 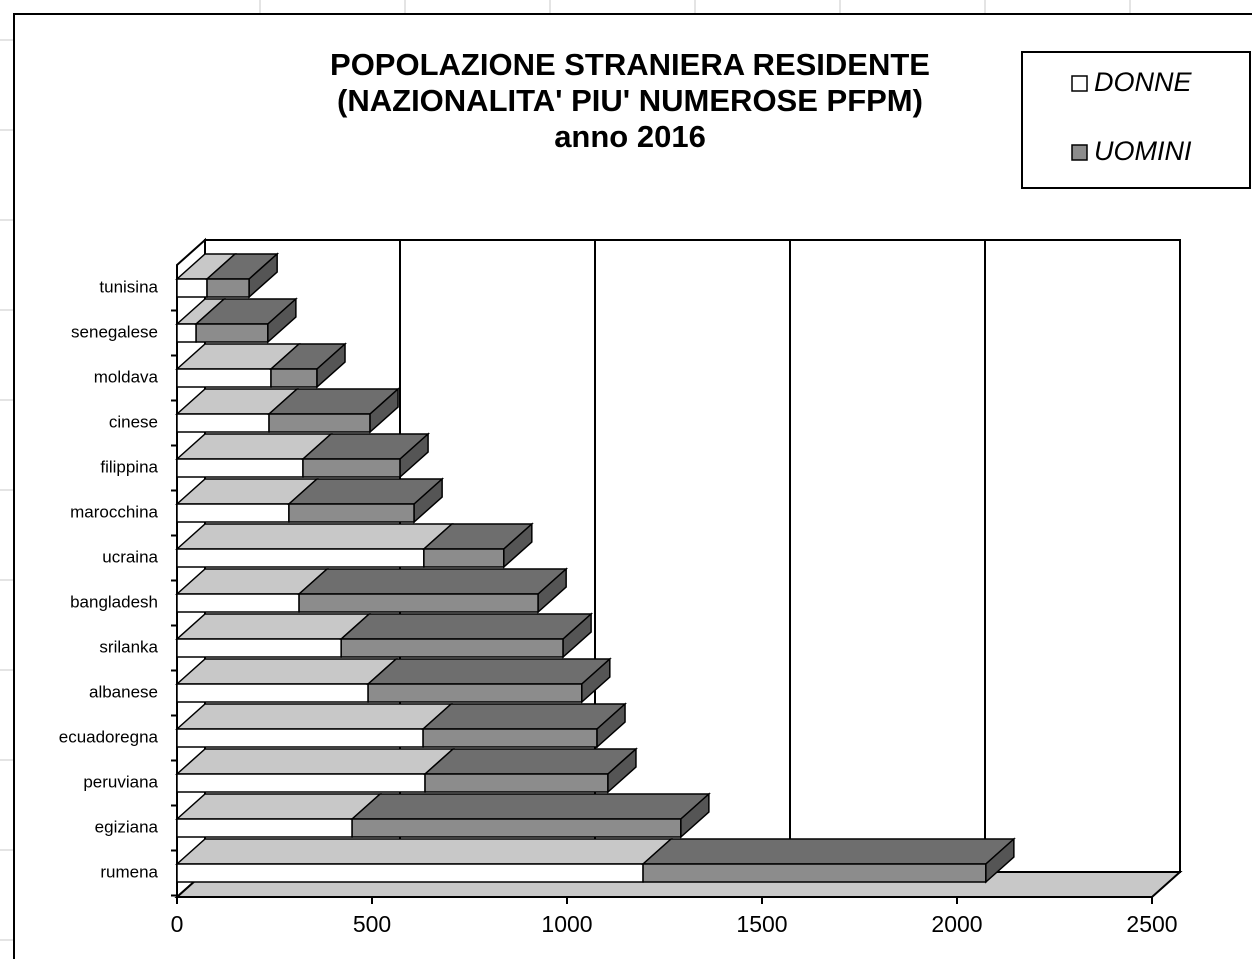 I want to click on y-tick-label: marocchina, so click(x=114, y=511).